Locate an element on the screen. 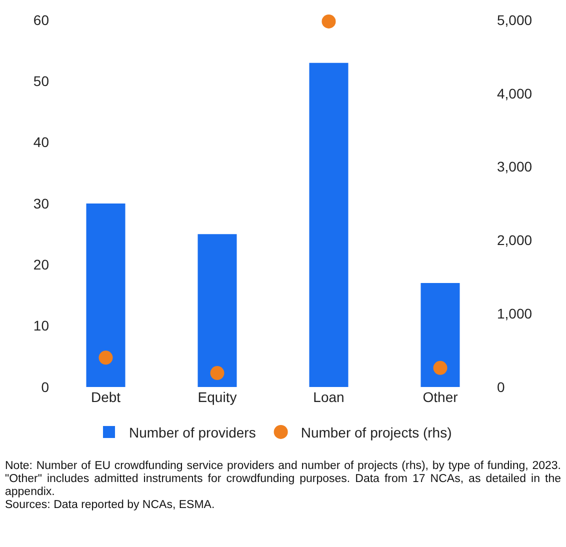 This screenshot has height=547, width=566. x-tick-label: Equity is located at coordinates (217, 397).